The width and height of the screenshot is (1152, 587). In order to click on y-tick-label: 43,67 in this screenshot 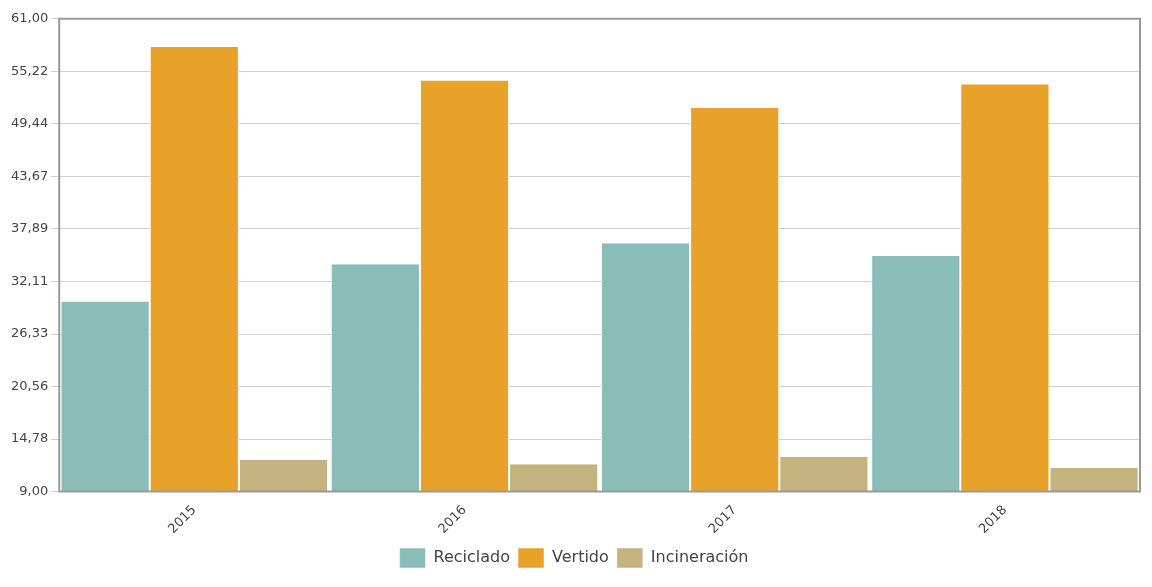, I will do `click(30, 175)`.